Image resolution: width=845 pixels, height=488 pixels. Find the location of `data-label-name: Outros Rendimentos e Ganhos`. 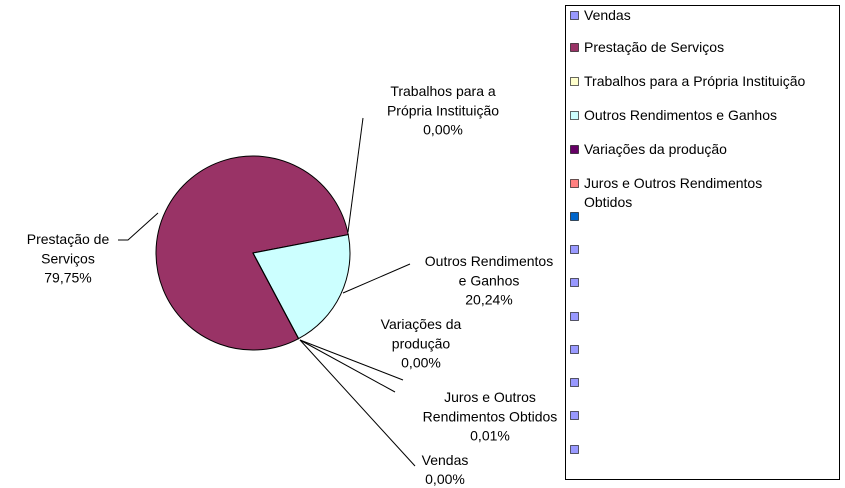

data-label-name: Outros Rendimentos e Ganhos is located at coordinates (489, 271).